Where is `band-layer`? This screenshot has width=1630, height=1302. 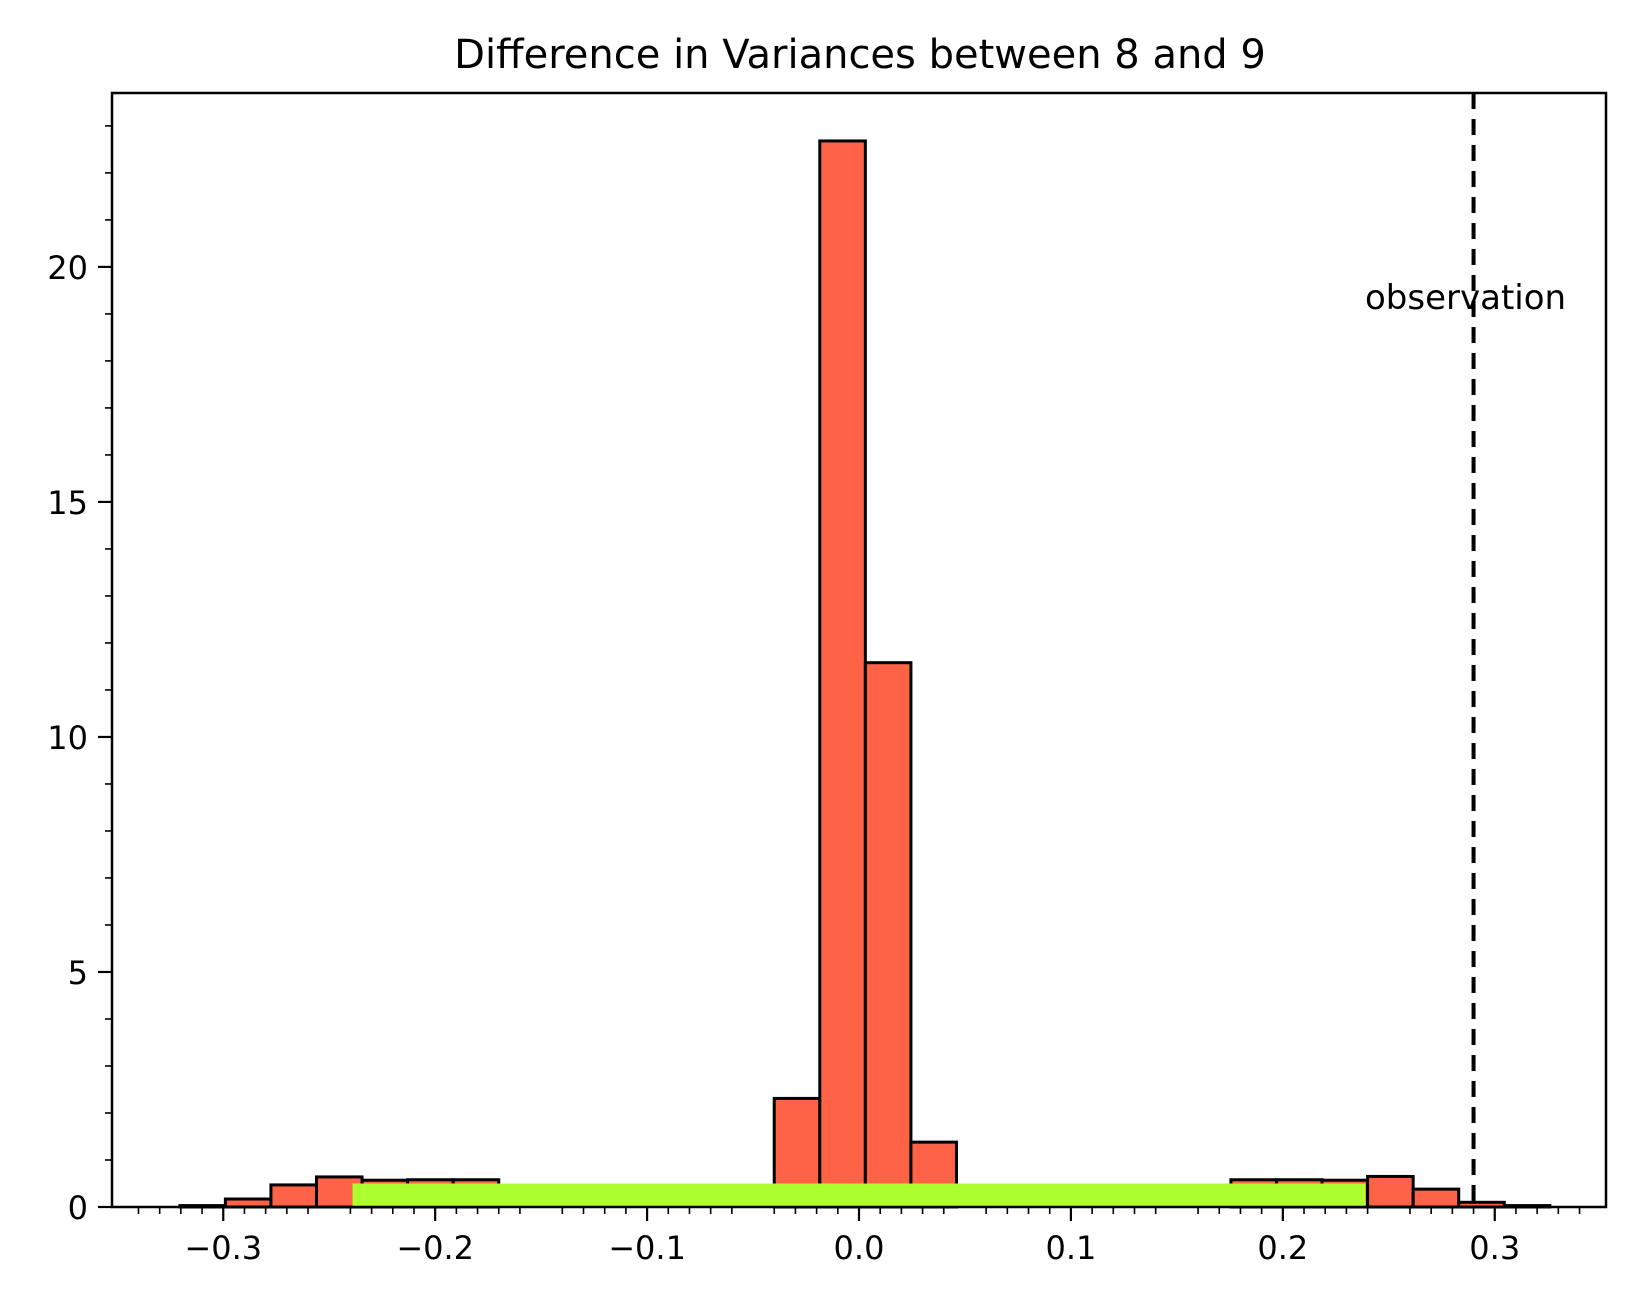
band-layer is located at coordinates (859, 1195).